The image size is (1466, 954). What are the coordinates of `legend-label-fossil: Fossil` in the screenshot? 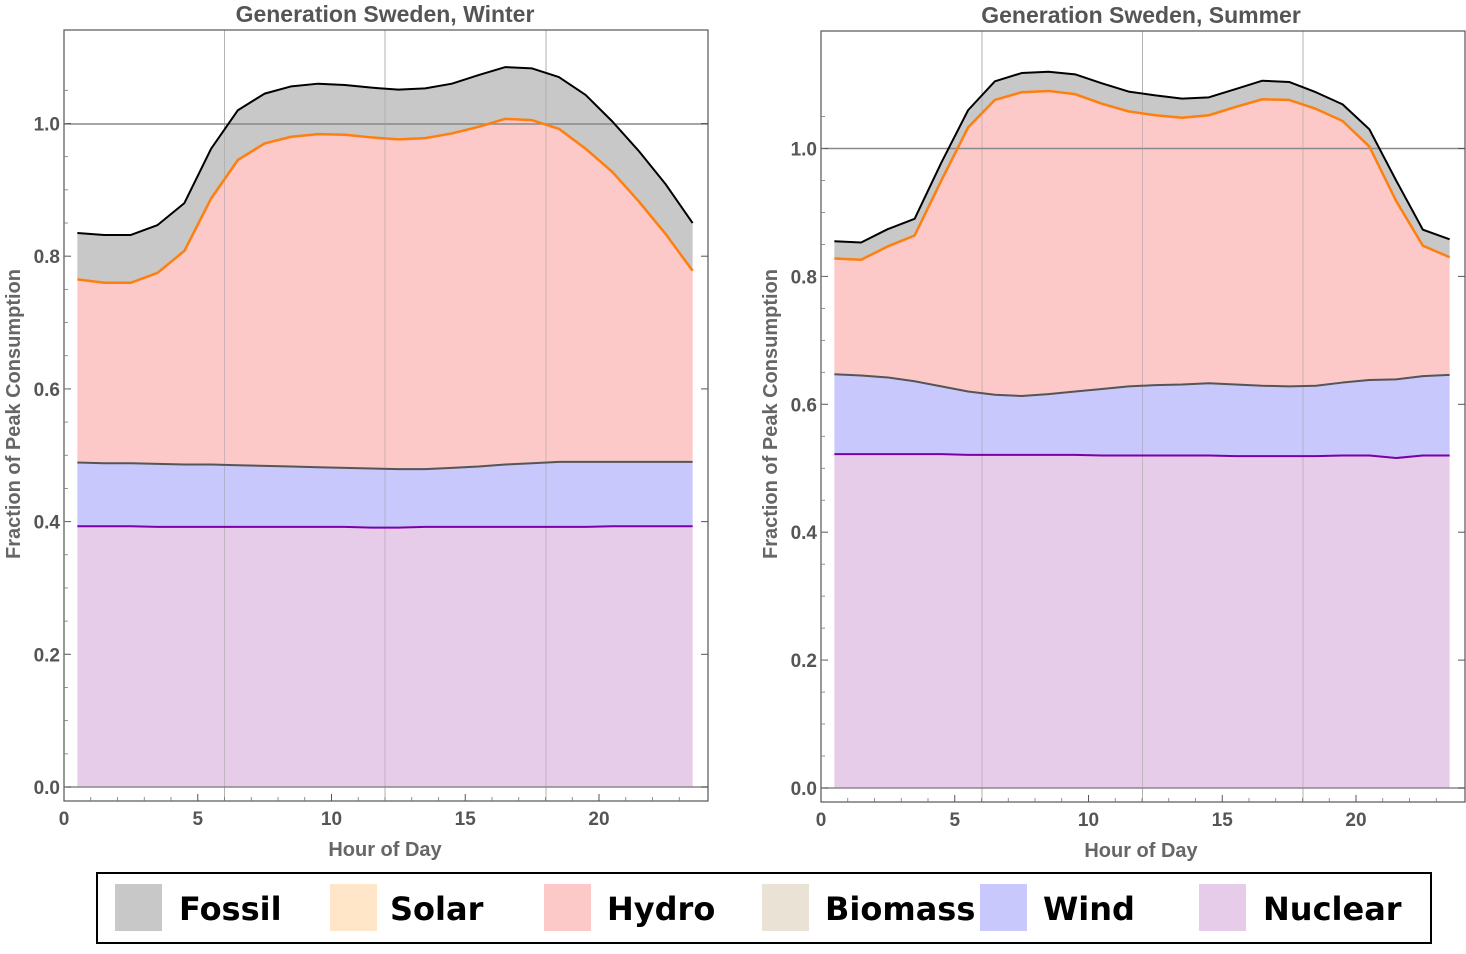 It's located at (230, 909).